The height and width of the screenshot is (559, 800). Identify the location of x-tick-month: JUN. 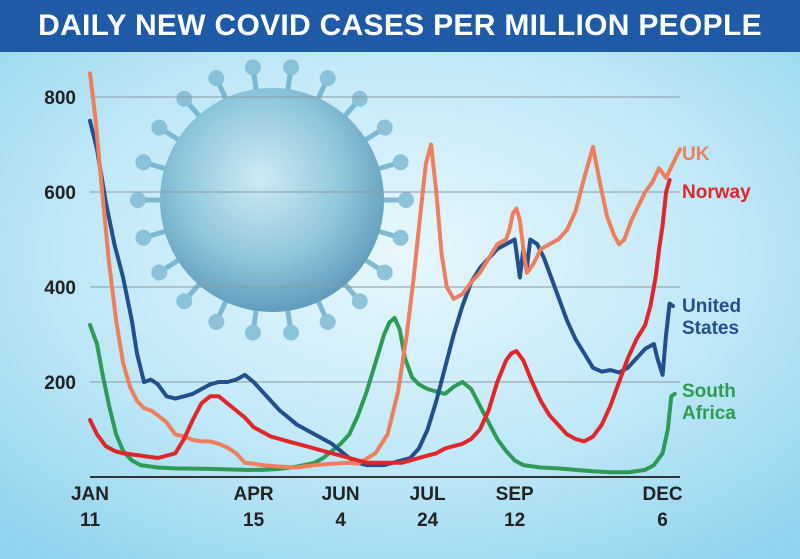
(341, 494).